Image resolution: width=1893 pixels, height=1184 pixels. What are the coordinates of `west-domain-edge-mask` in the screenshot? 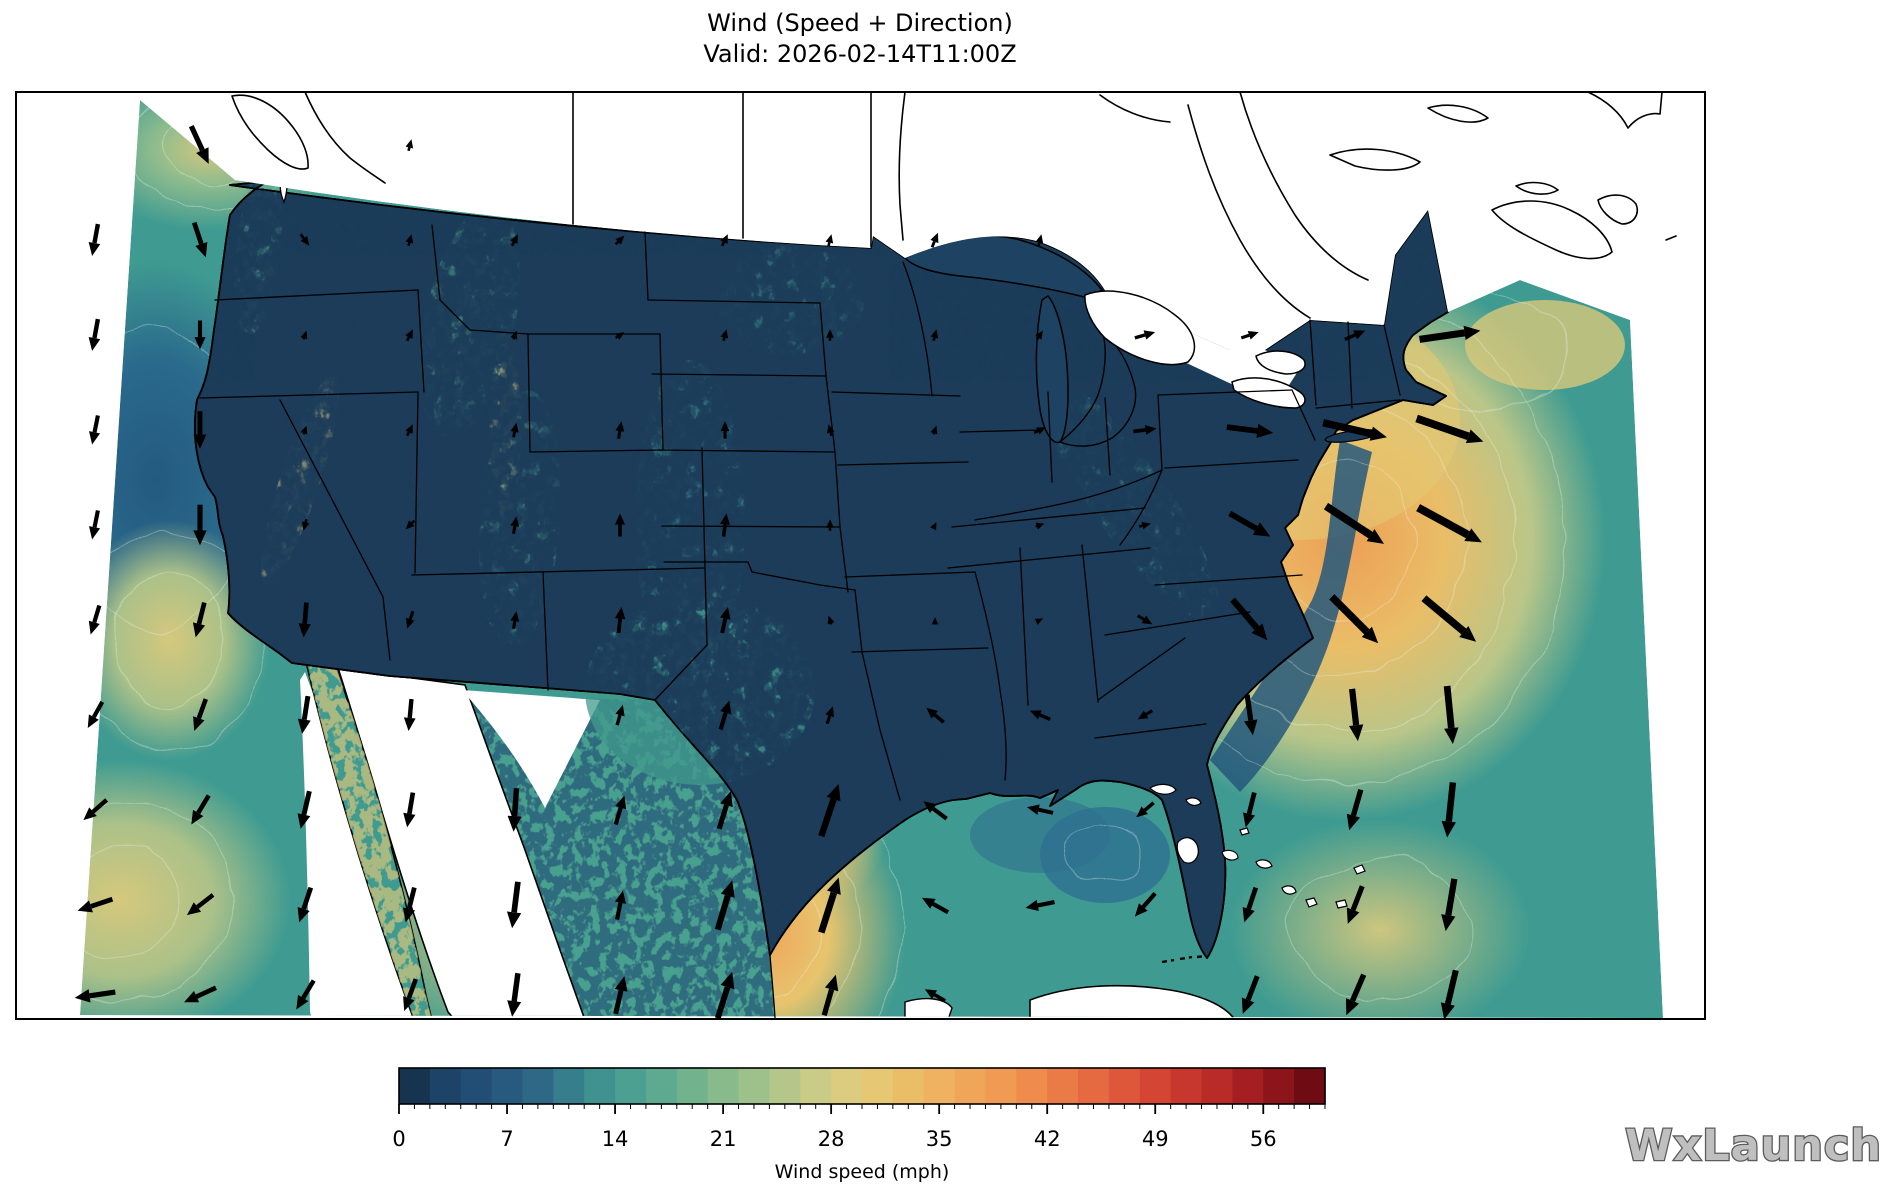 It's located at (78, 555).